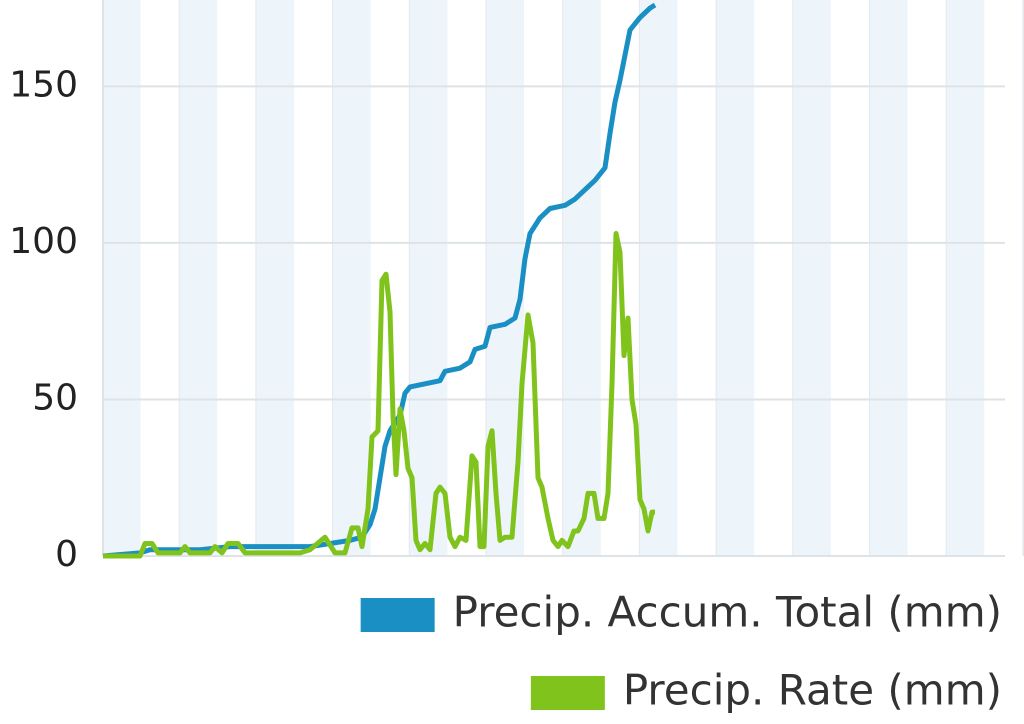  Describe the element at coordinates (43, 84) in the screenshot. I see `y-tick-label: 150` at that location.